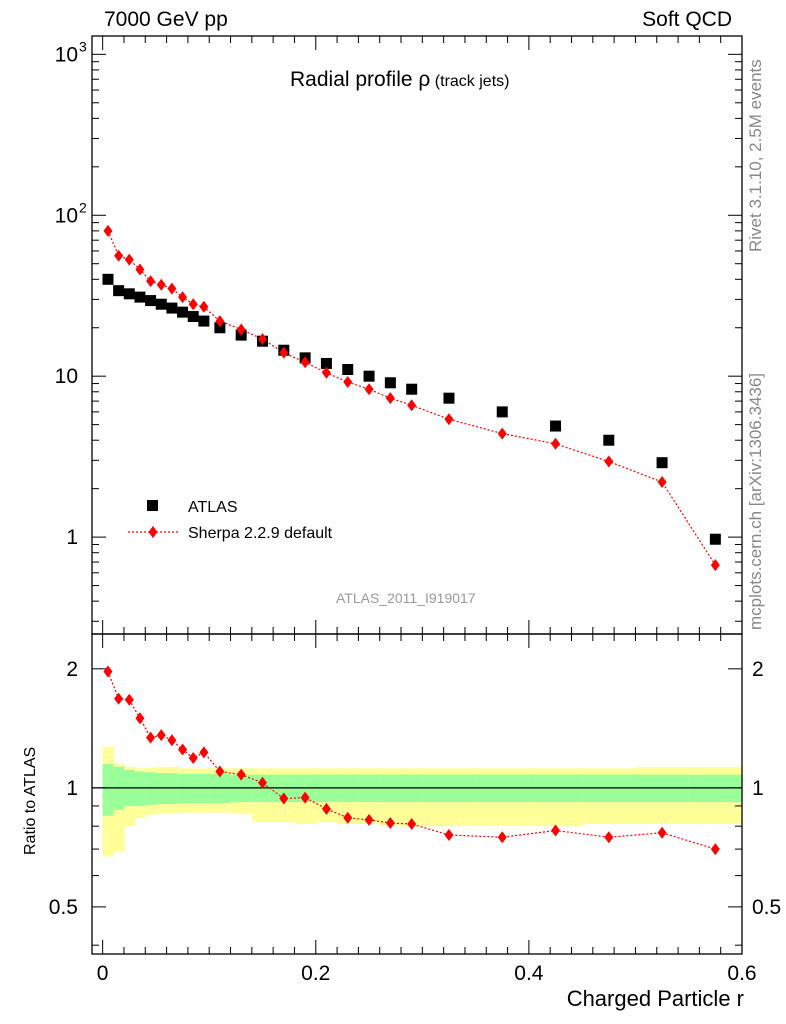 The height and width of the screenshot is (1024, 786). What do you see at coordinates (103, 973) in the screenshot?
I see `x-tick-label: 0` at bounding box center [103, 973].